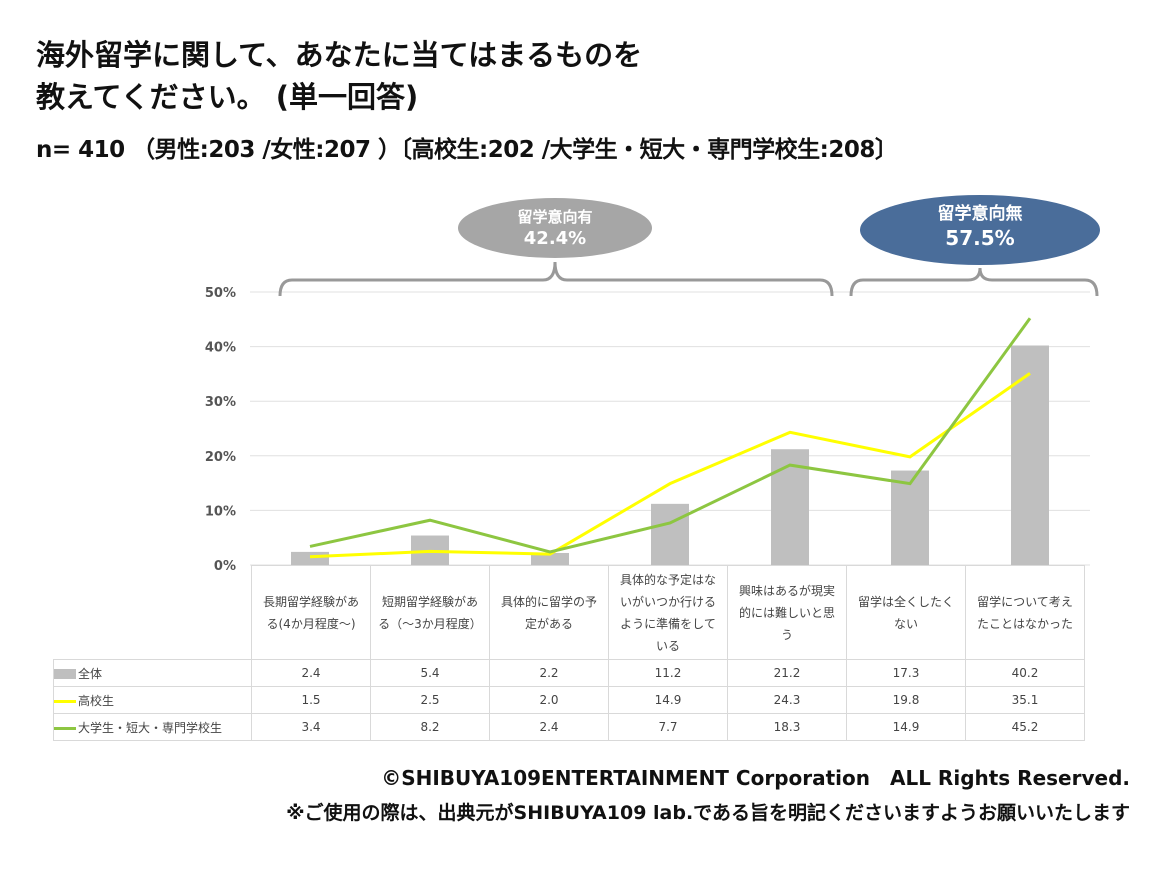 Image resolution: width=1160 pixels, height=870 pixels. I want to click on data-label: 18.3, so click(787, 727).